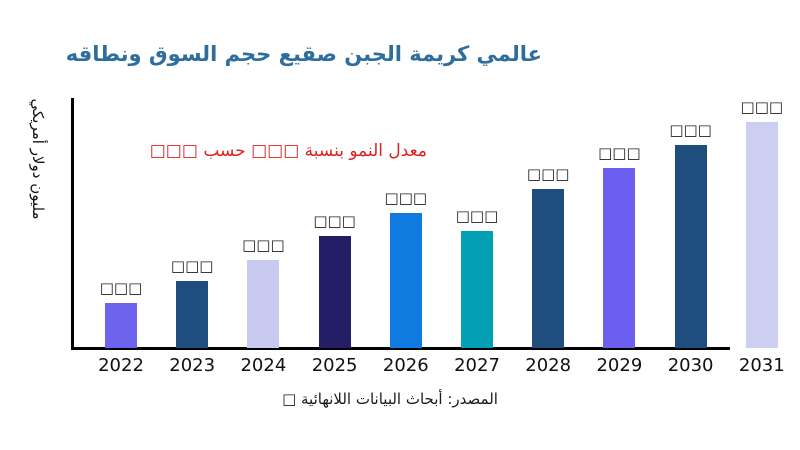 The image size is (800, 450). I want to click on x-tick-label-2031: 2031, so click(761, 365).